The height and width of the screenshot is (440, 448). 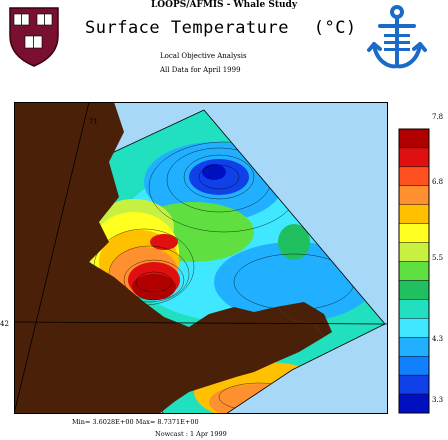 I want to click on latitude-tick-label: 42, so click(x=4, y=324).